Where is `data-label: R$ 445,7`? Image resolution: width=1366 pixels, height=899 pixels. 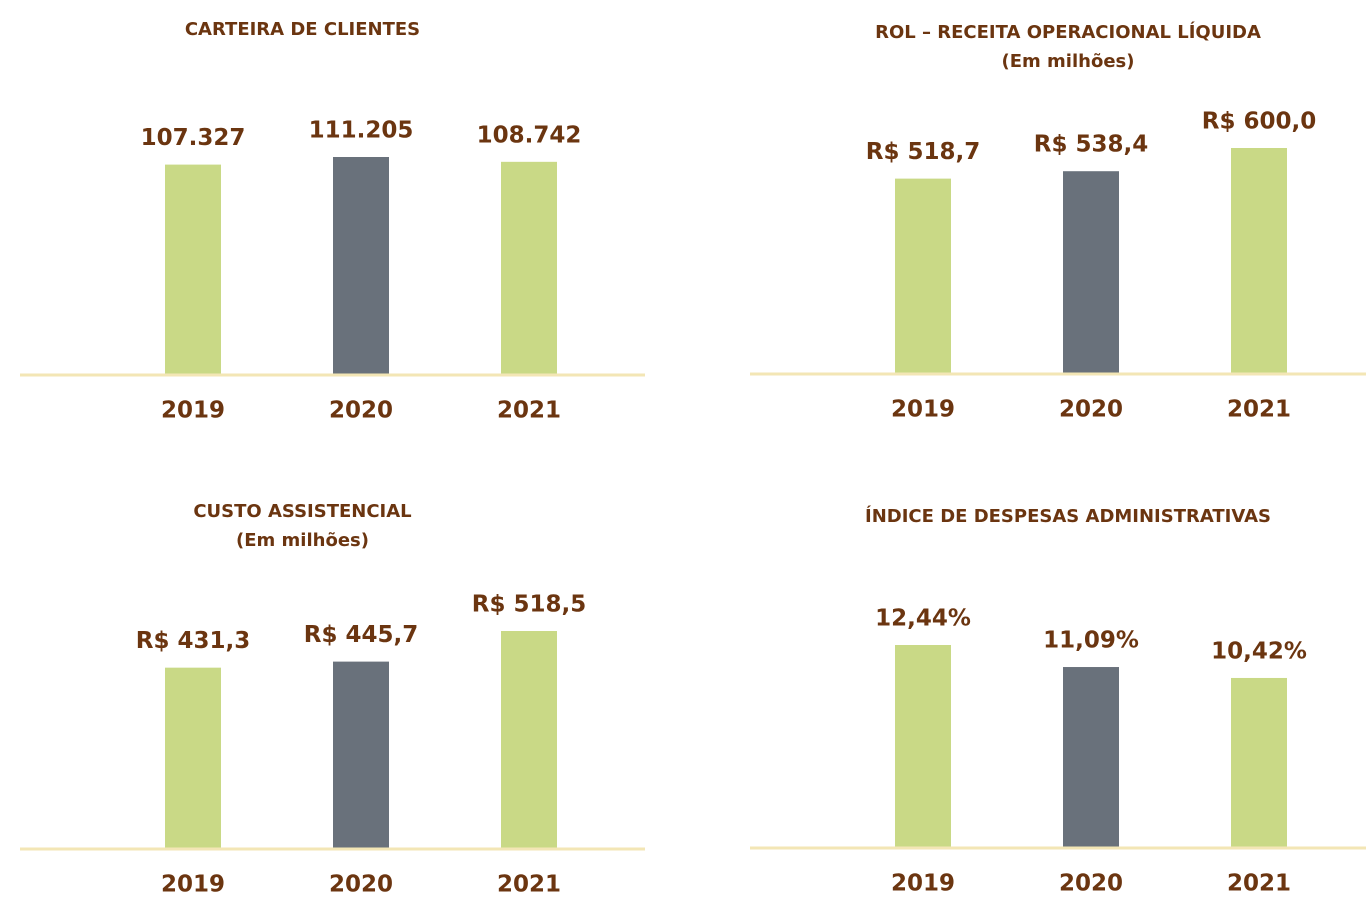
data-label: R$ 445,7 is located at coordinates (361, 635).